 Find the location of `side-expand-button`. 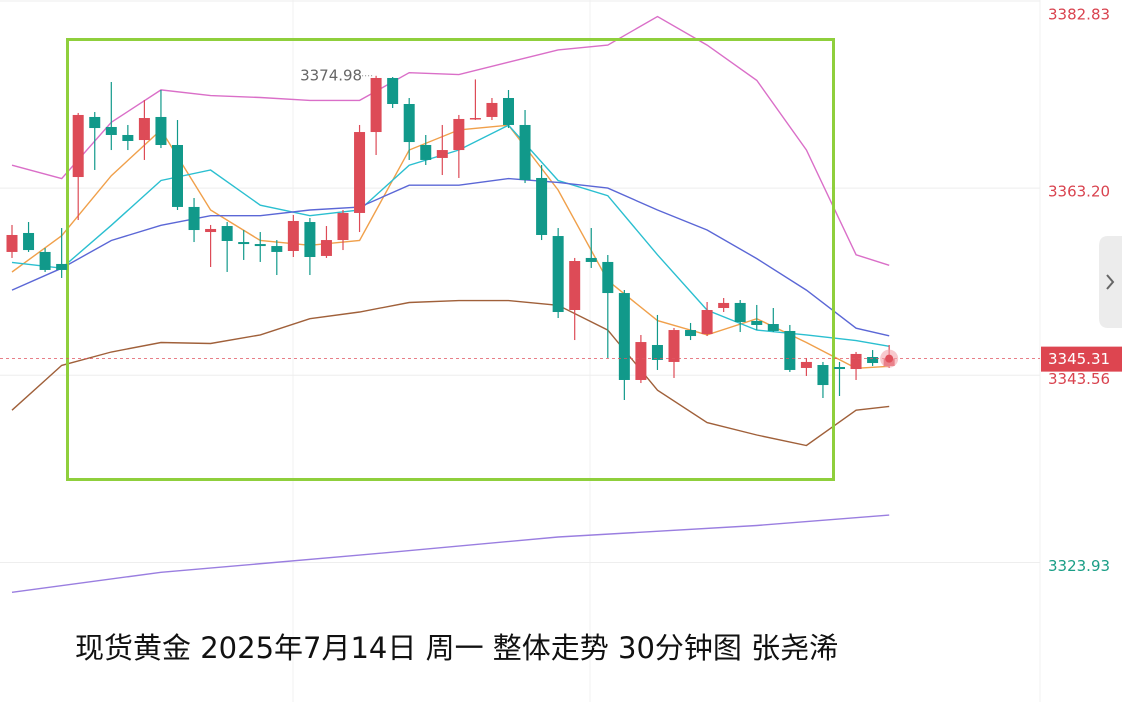

side-expand-button is located at coordinates (1110, 282).